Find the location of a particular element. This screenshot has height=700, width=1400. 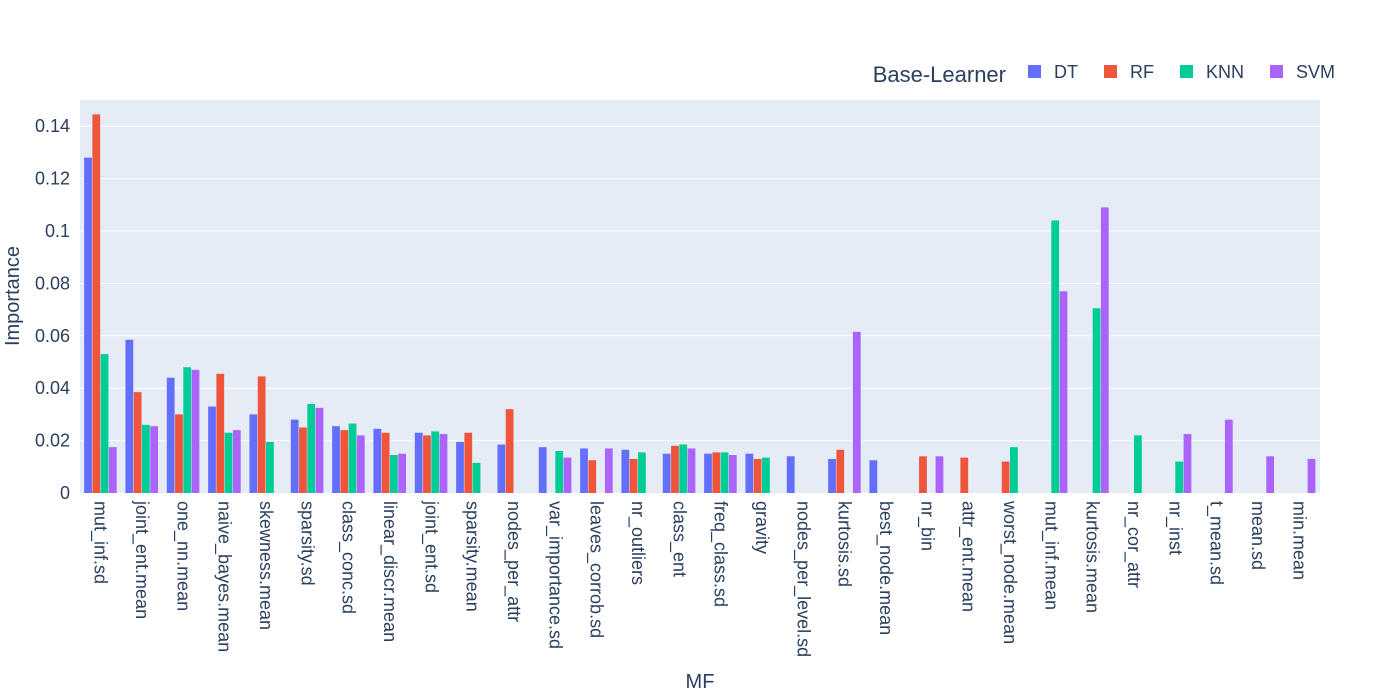

bar-dt-naive-bayes-mean is located at coordinates (212, 449).